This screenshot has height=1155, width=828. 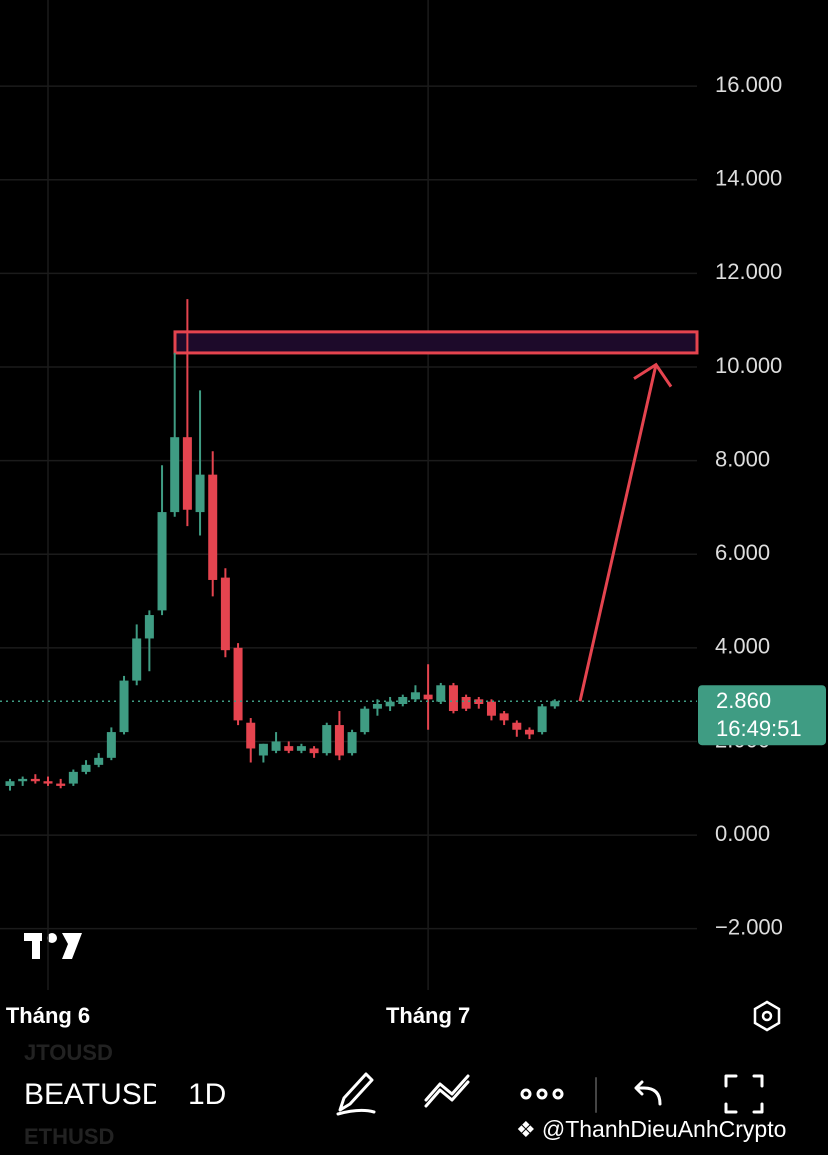 I want to click on watermark: ❖ @ThanhDieuAnhCrypto, so click(x=651, y=1129).